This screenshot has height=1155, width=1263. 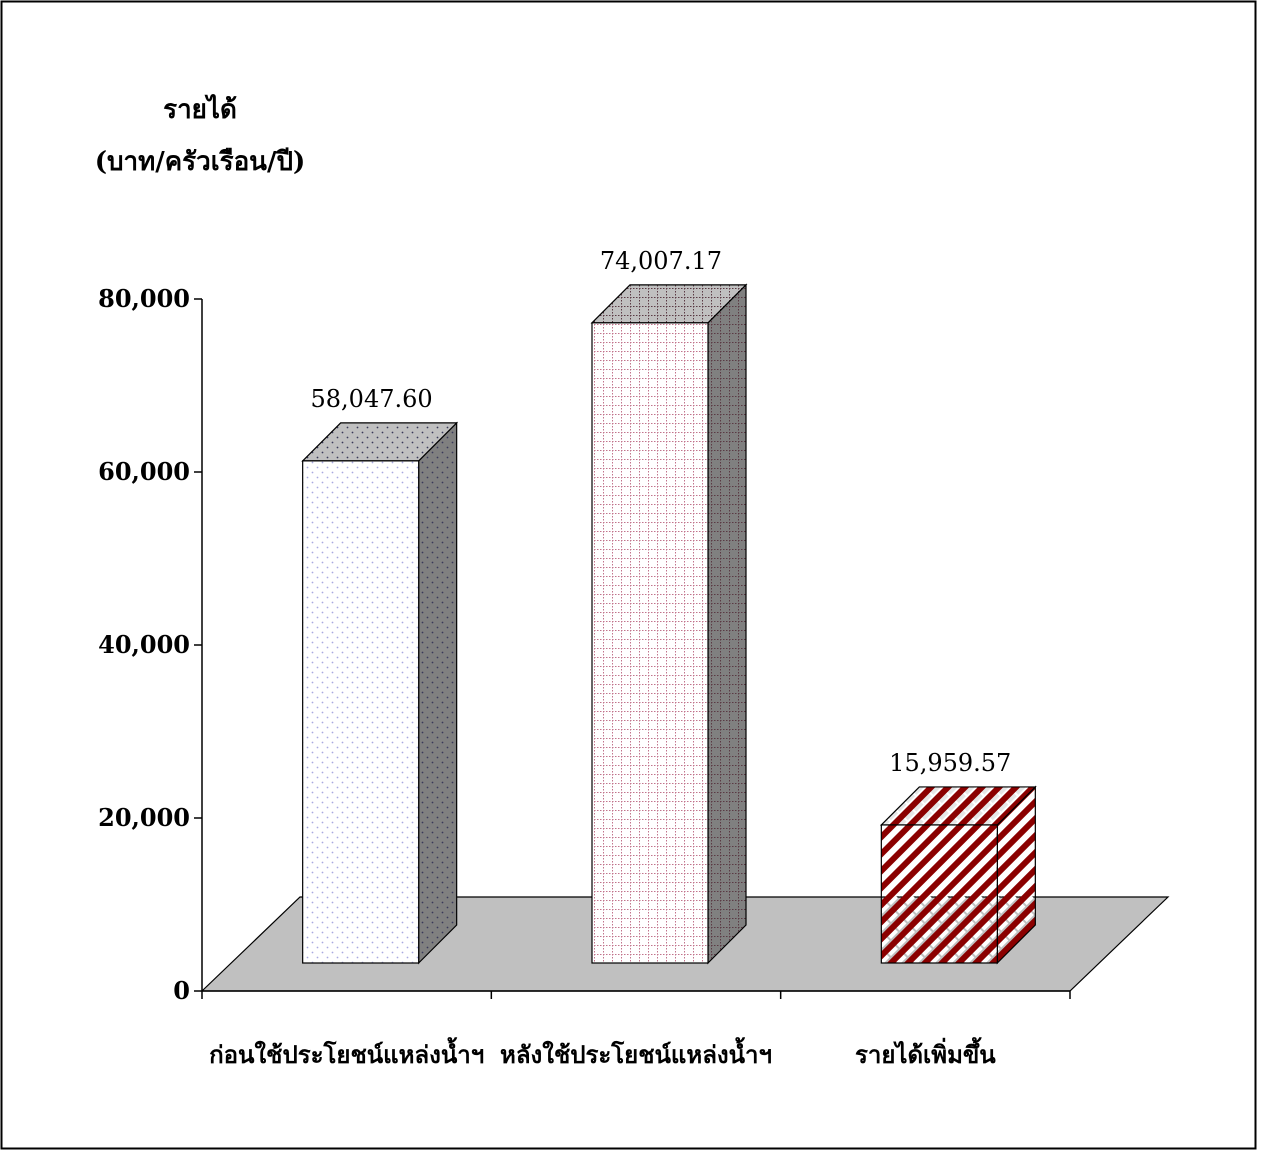 What do you see at coordinates (925, 1052) in the screenshot?
I see `x-category-label: รายได้เพิ่มขึ้น` at bounding box center [925, 1052].